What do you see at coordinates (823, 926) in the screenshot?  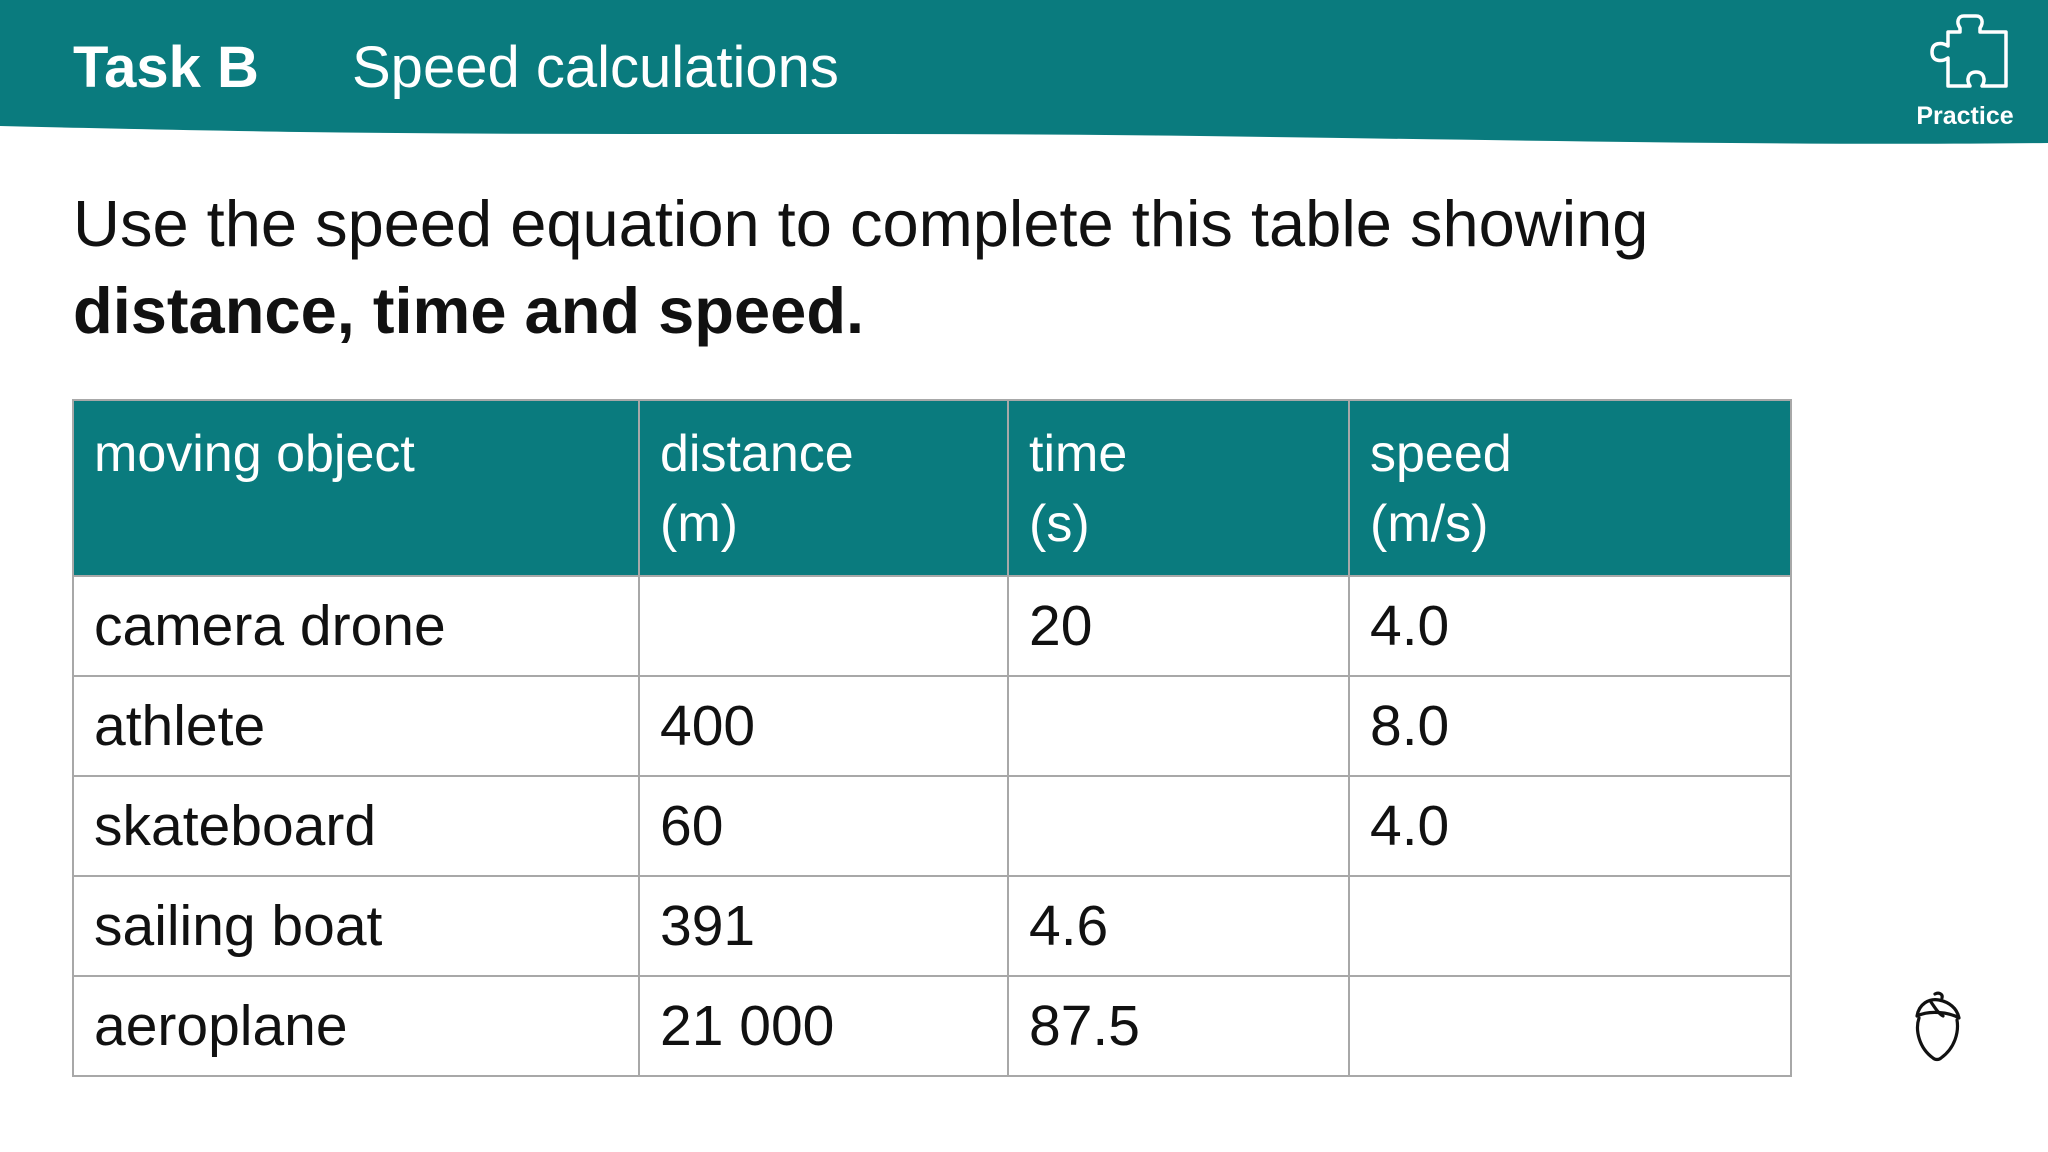 I see `cell-distance: 391` at bounding box center [823, 926].